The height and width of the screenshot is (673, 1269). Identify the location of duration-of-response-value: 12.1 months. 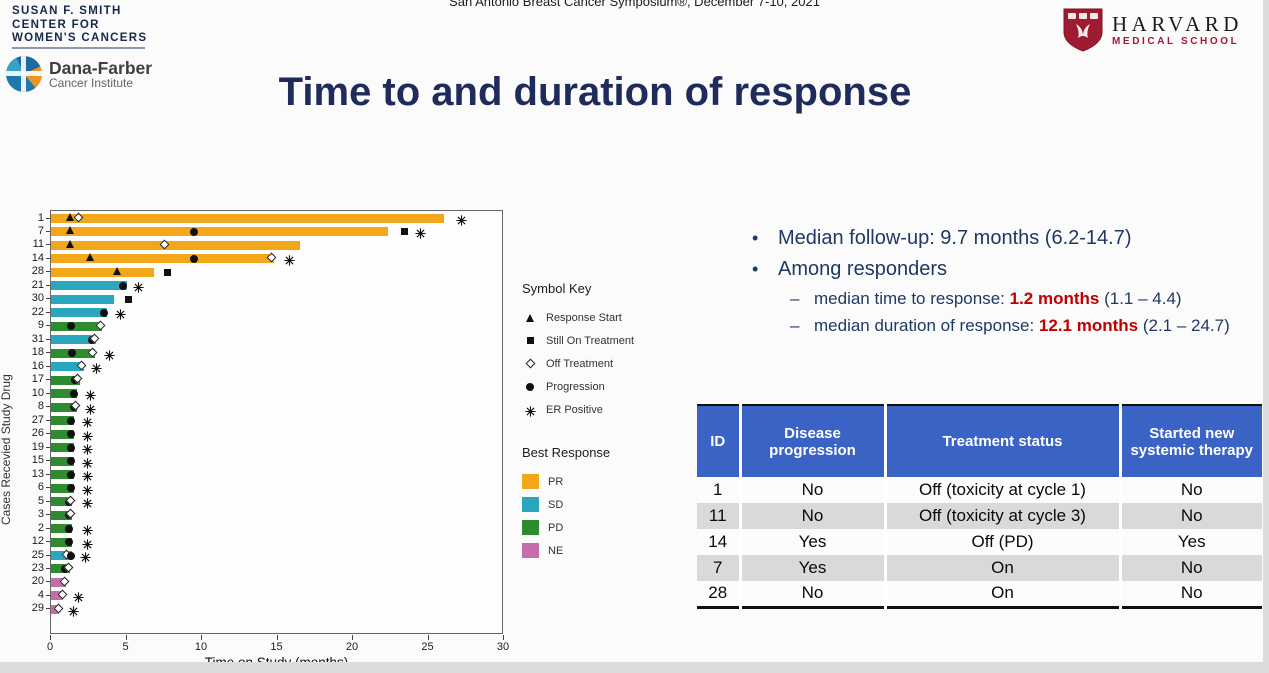
(1088, 325).